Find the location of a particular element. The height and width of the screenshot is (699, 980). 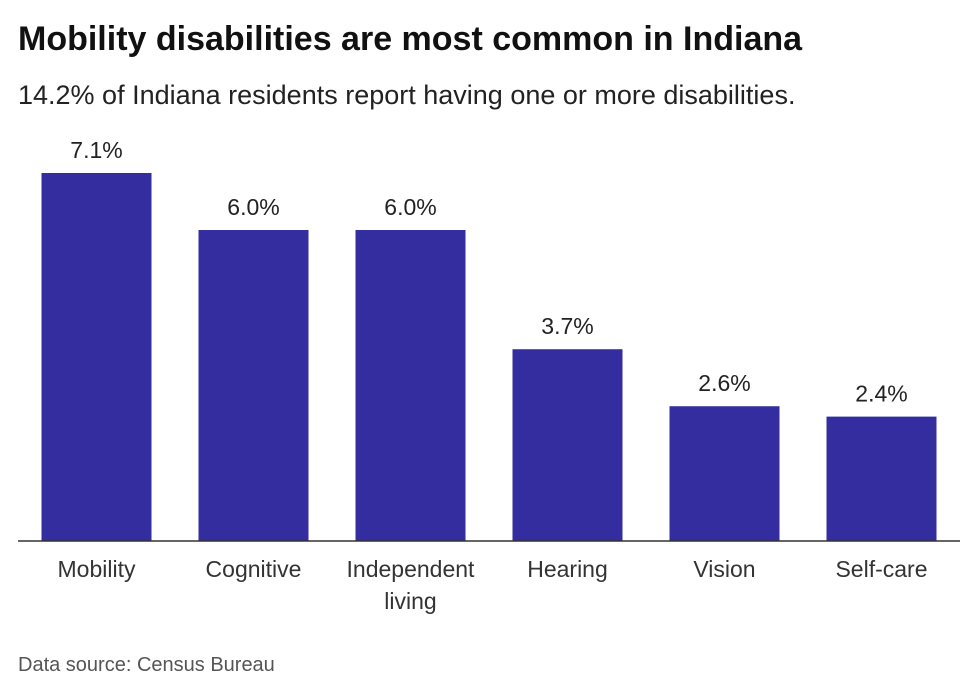

x-tick-label-line: living is located at coordinates (410, 601).